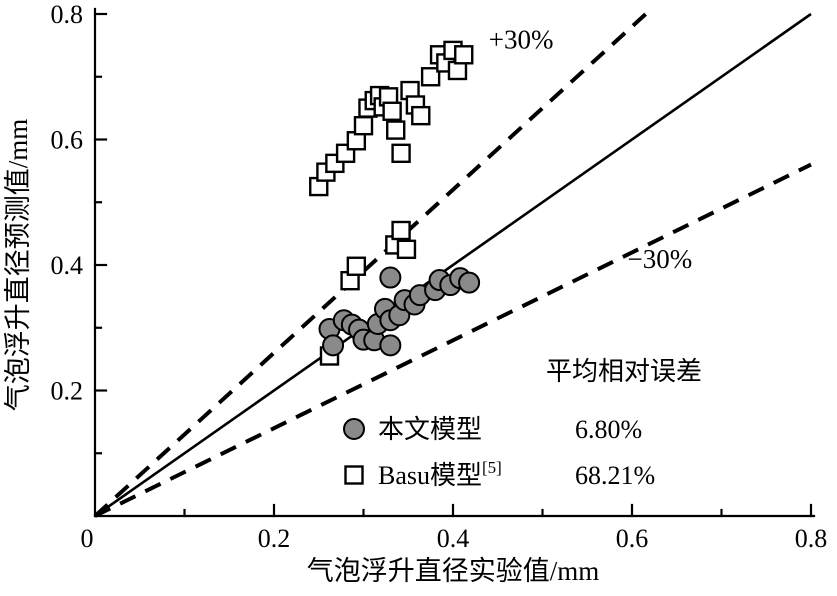 The image size is (837, 596). Describe the element at coordinates (354, 429) in the screenshot. I see `legend-circle-marker-icon` at that location.